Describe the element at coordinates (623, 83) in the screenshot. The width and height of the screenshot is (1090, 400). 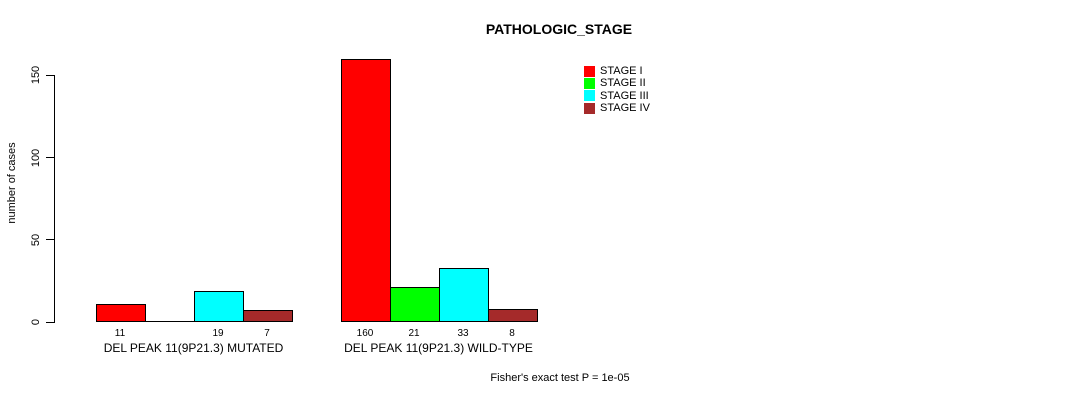
I see `legend-label: STAGE II` at that location.